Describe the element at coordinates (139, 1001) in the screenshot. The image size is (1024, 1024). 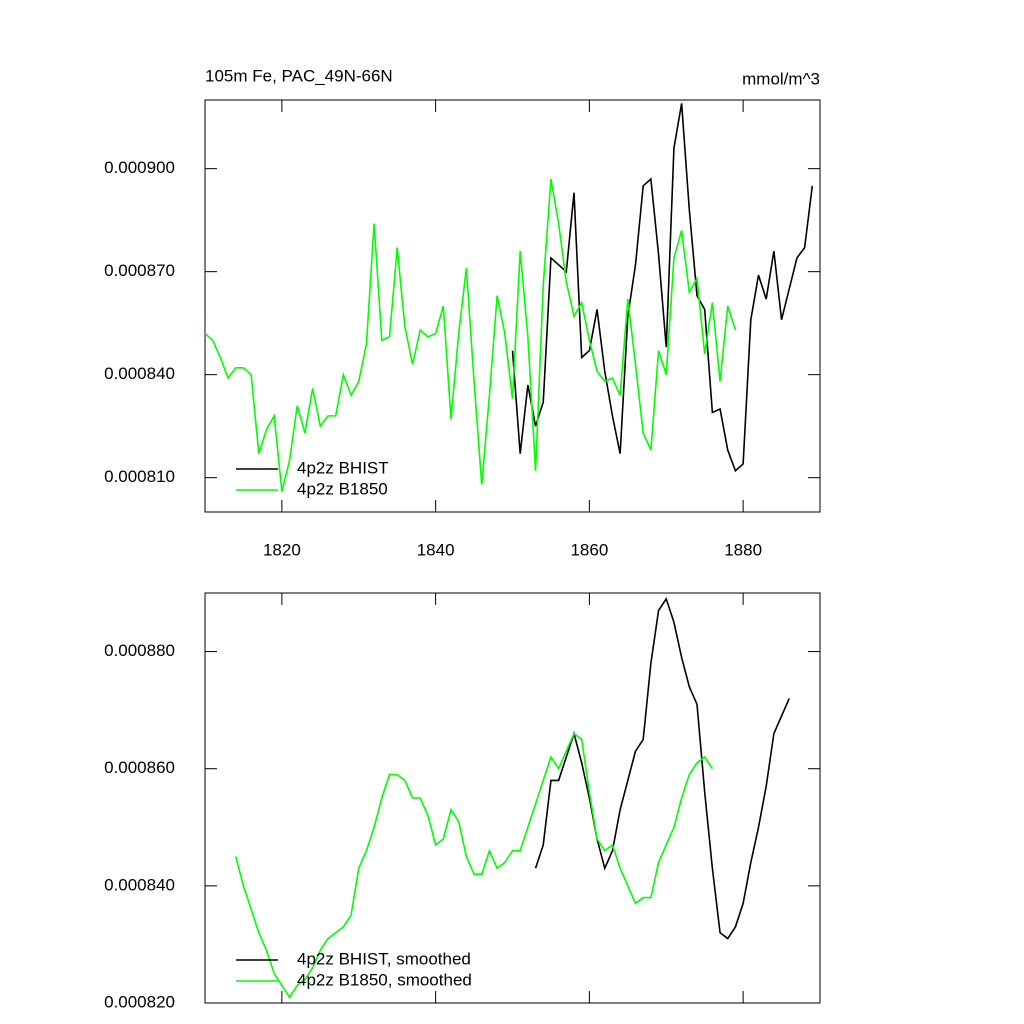
I see `y-tick-label: 0.000820` at that location.